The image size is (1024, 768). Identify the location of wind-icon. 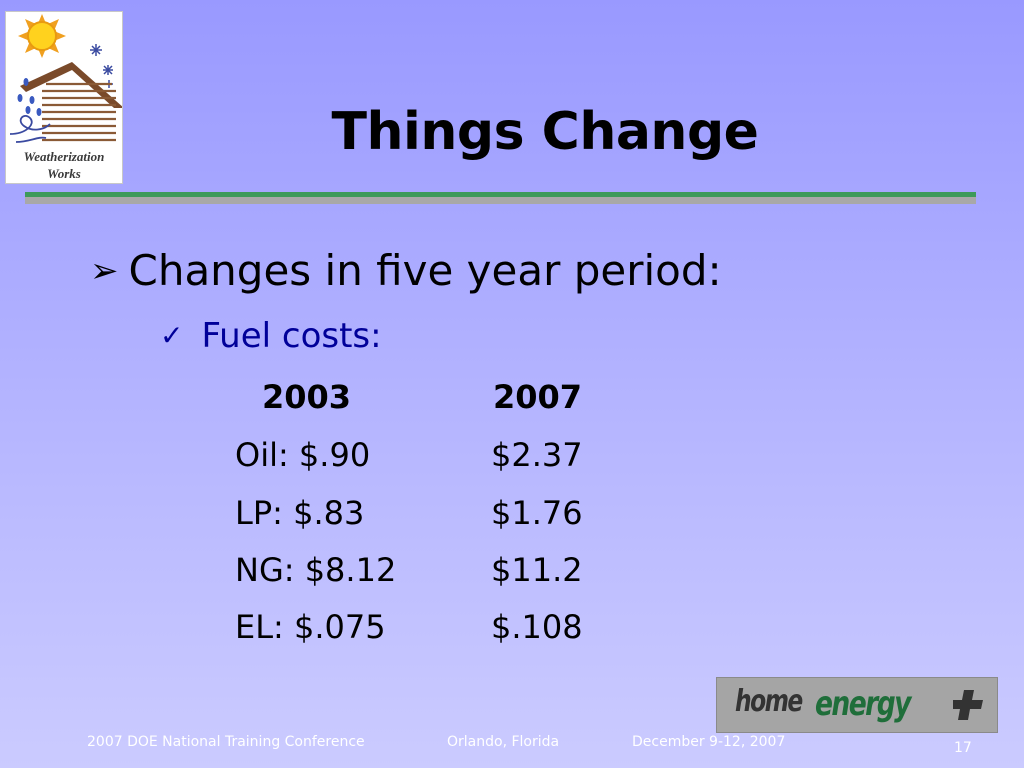
(30, 128).